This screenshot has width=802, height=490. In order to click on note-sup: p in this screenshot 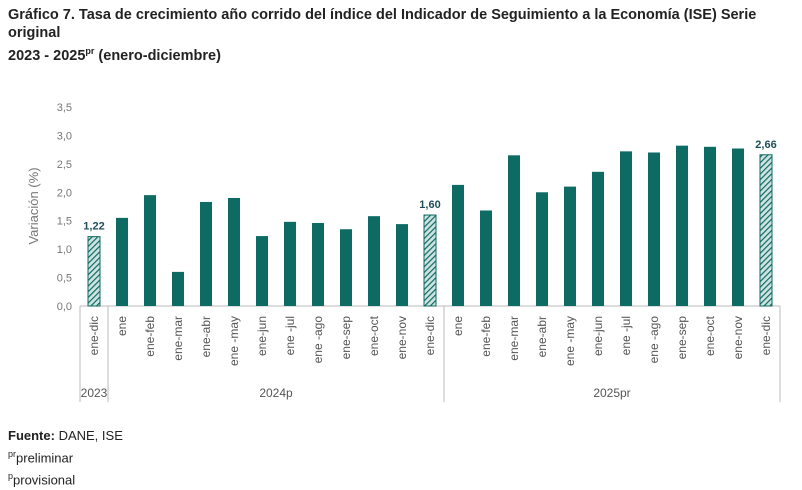, I will do `click(11, 476)`.